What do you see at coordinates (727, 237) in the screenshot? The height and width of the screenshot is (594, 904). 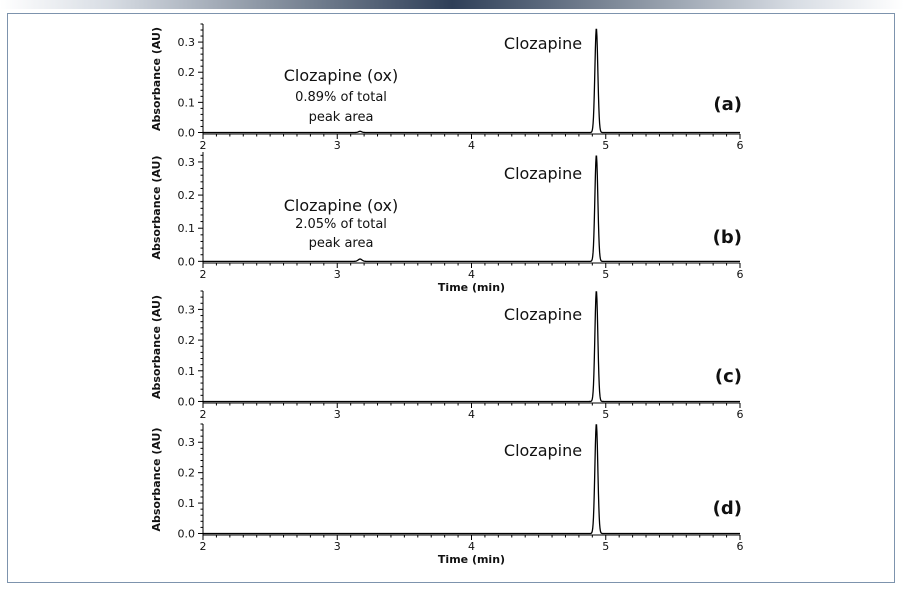 I see `panel-label: (b)` at bounding box center [727, 237].